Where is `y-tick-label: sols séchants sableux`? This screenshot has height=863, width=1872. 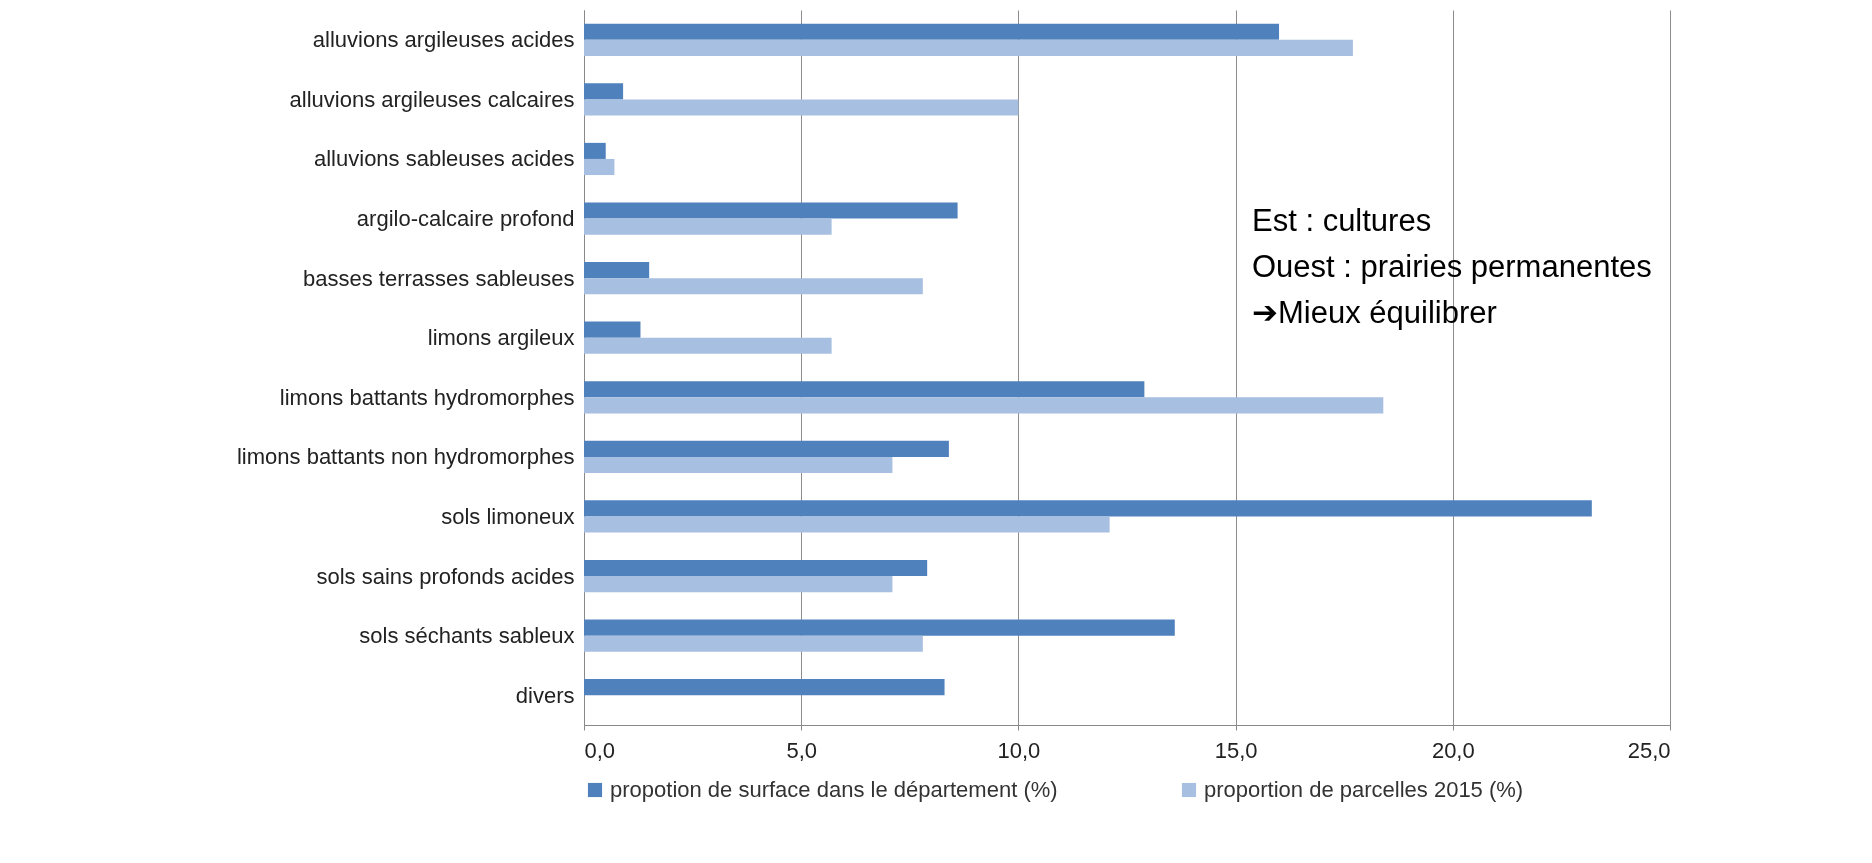
y-tick-label: sols séchants sableux is located at coordinates (467, 636).